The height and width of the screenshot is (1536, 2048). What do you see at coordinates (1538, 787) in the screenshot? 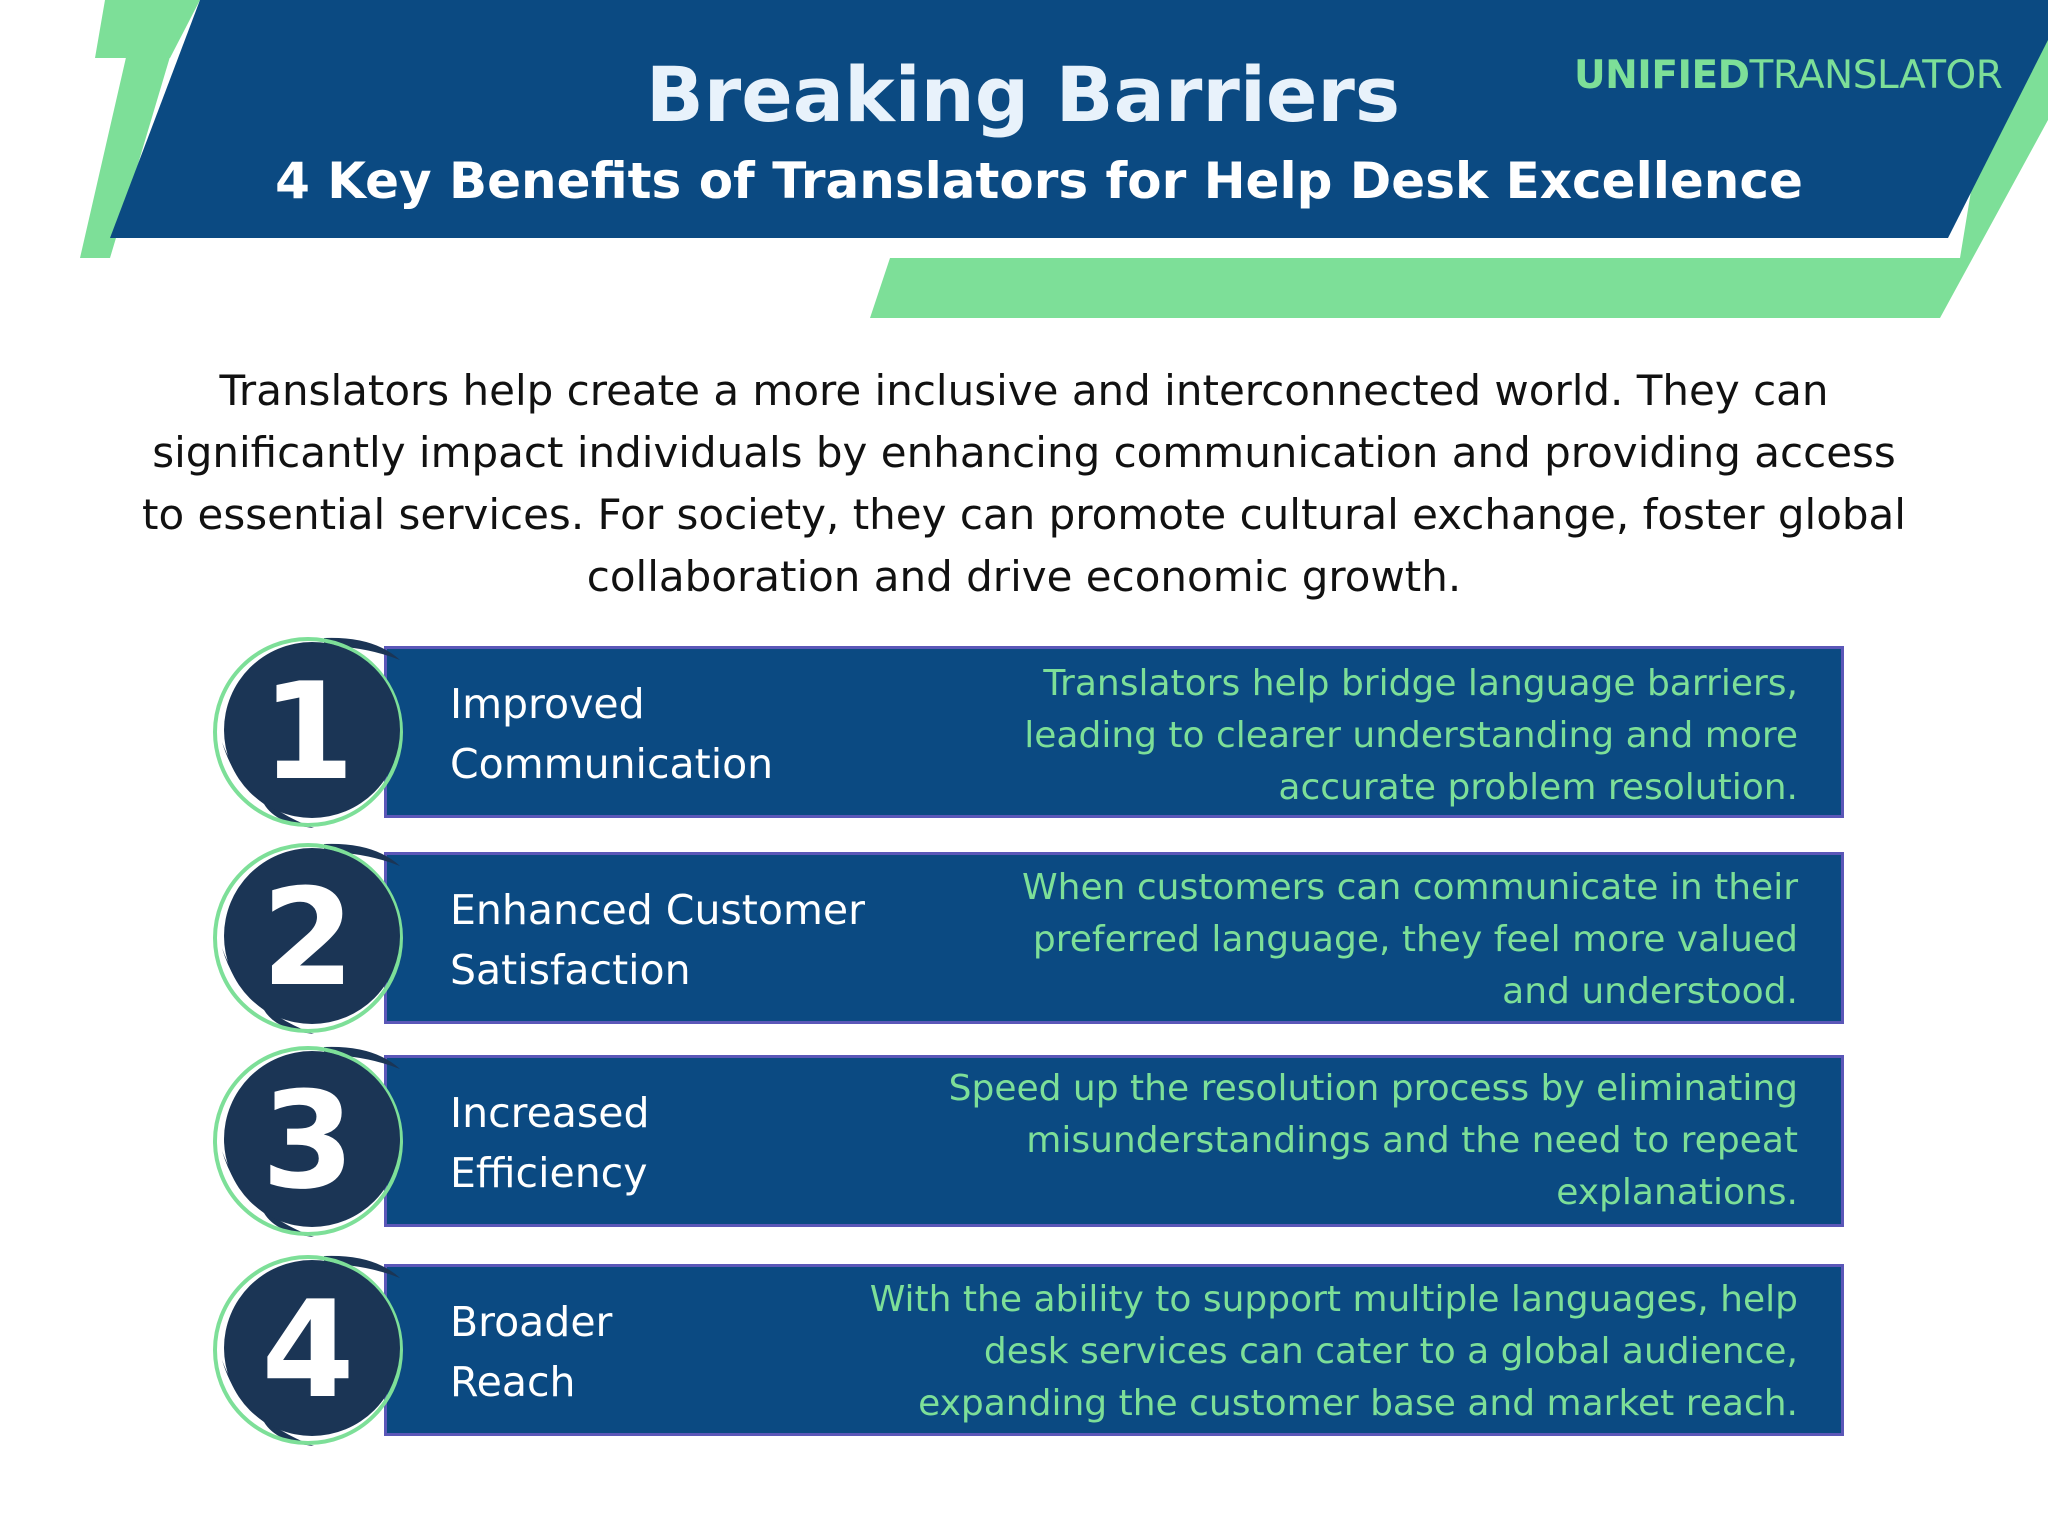
I see `benefit-desc-line: accurate problem resolution.` at bounding box center [1538, 787].